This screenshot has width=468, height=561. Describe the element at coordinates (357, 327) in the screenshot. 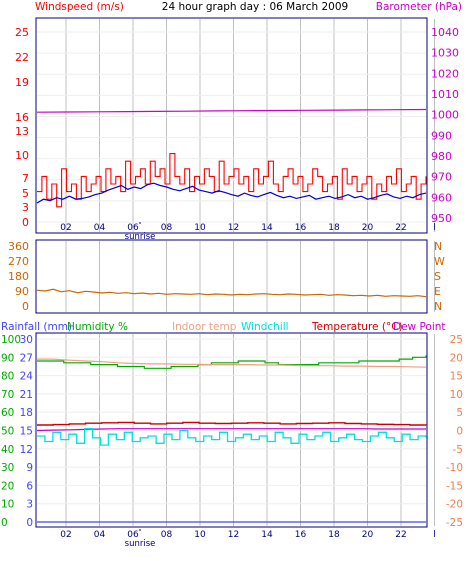

I see `temperature-label: Temperature (°C)` at that location.